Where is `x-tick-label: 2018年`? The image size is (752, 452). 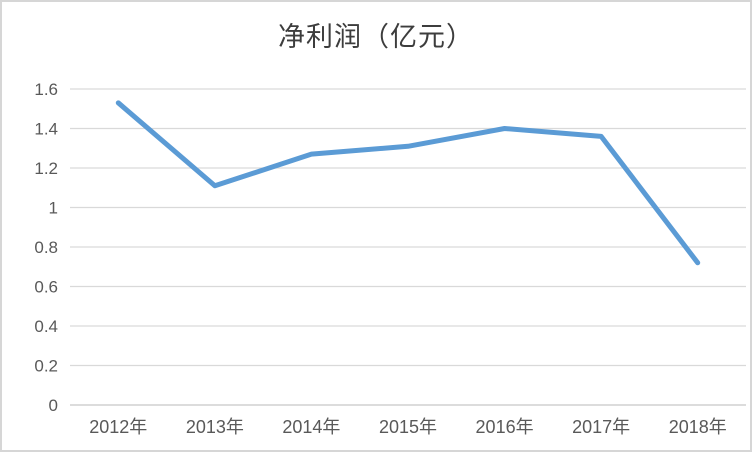
x-tick-label: 2018年 is located at coordinates (698, 427).